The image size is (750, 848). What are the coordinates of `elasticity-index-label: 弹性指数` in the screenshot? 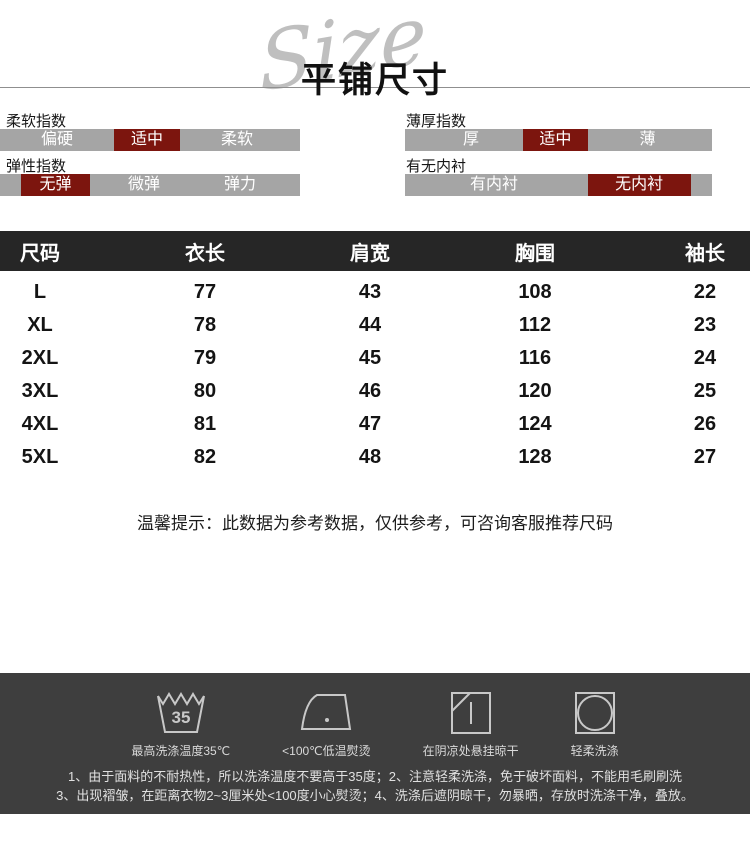 It's located at (36, 166).